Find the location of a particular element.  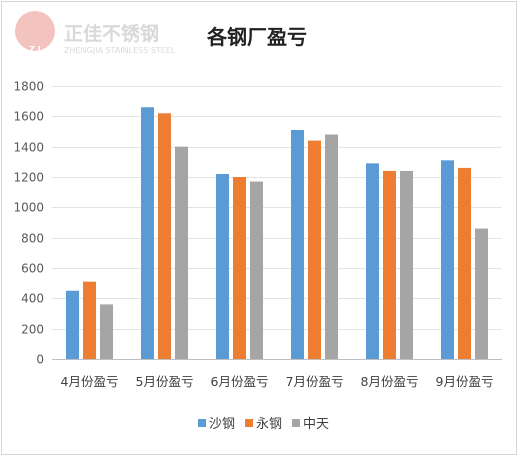

y-tick-label: 600 is located at coordinates (32, 269).